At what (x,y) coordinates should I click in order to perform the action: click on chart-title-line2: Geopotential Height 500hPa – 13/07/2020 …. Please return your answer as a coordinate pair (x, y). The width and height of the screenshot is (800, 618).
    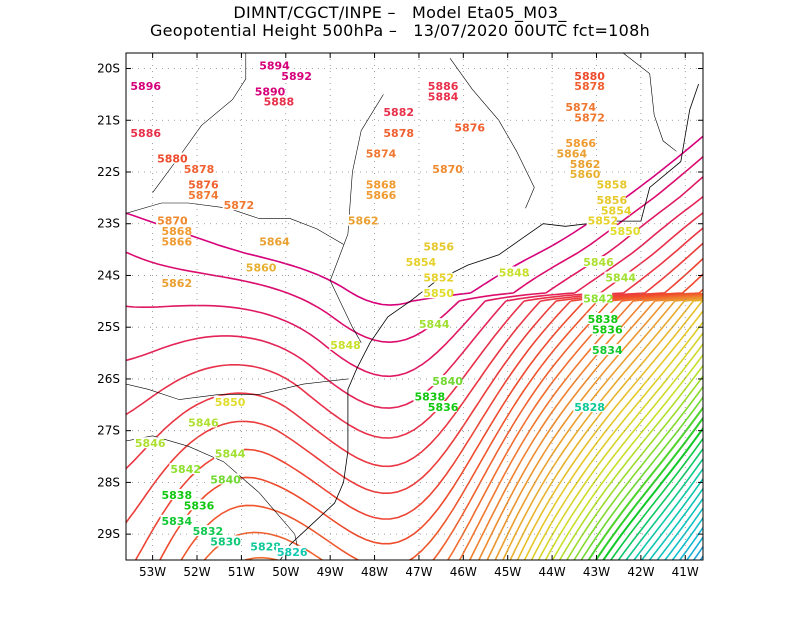
    Looking at the image, I should click on (400, 30).